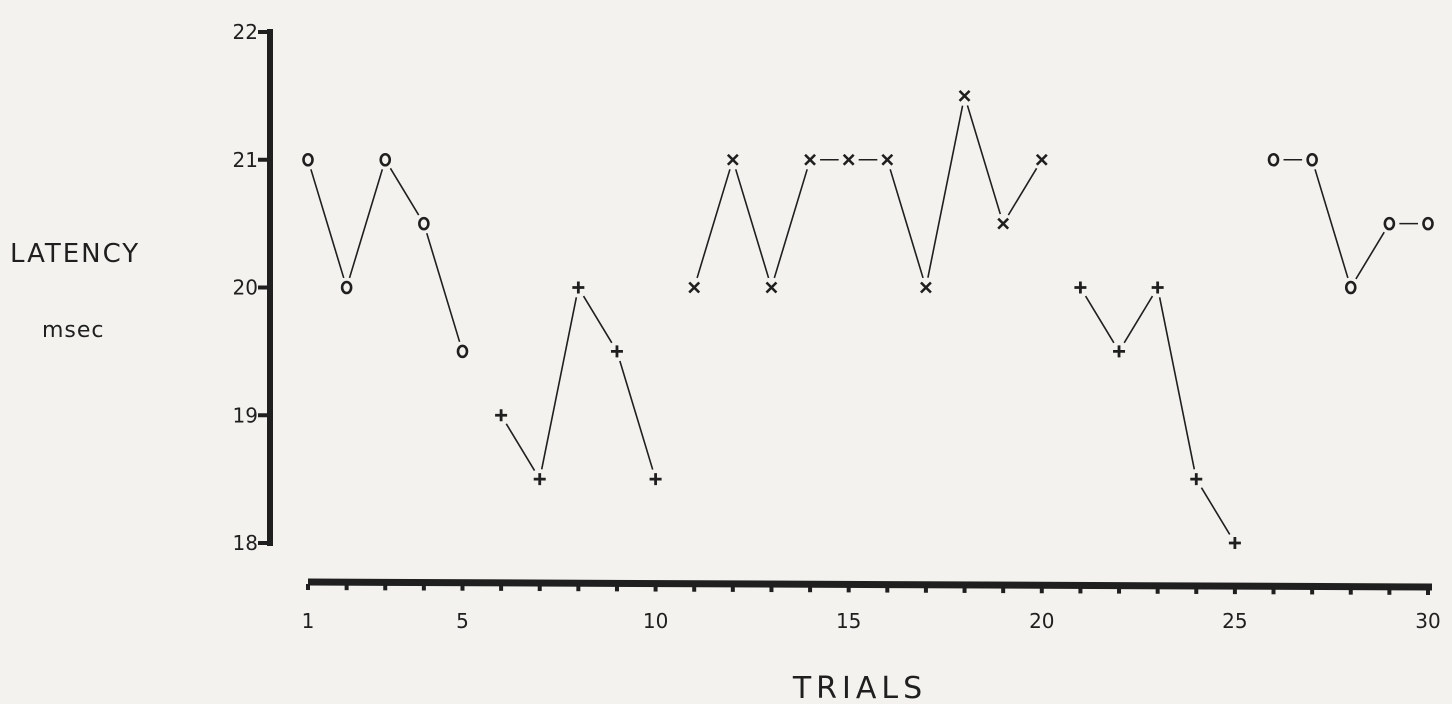 Image resolution: width=1452 pixels, height=704 pixels. What do you see at coordinates (245, 32) in the screenshot?
I see `y-tick-label: 22` at bounding box center [245, 32].